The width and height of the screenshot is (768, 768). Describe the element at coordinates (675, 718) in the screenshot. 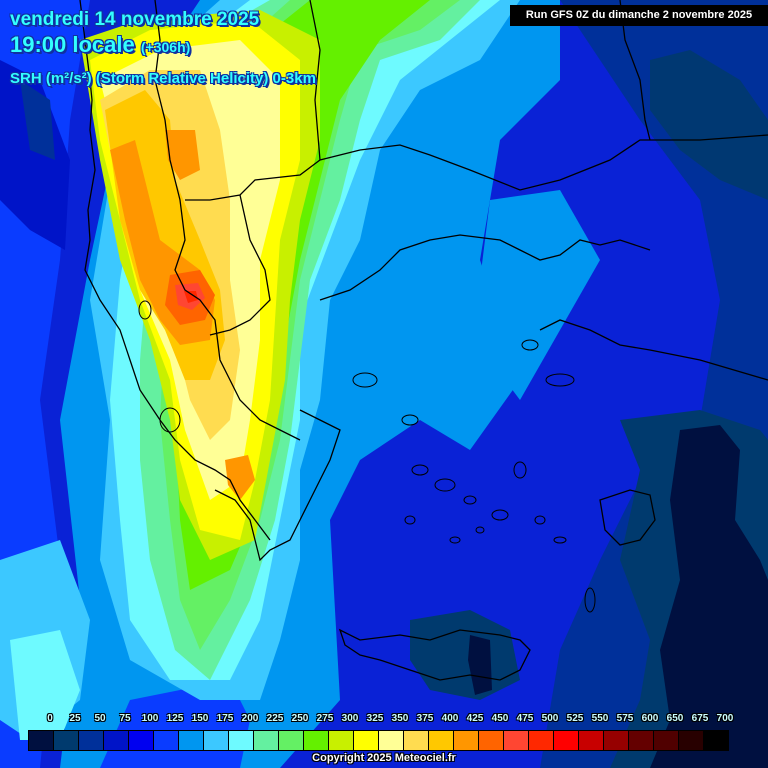

I see `color-scale-tick: 650` at that location.